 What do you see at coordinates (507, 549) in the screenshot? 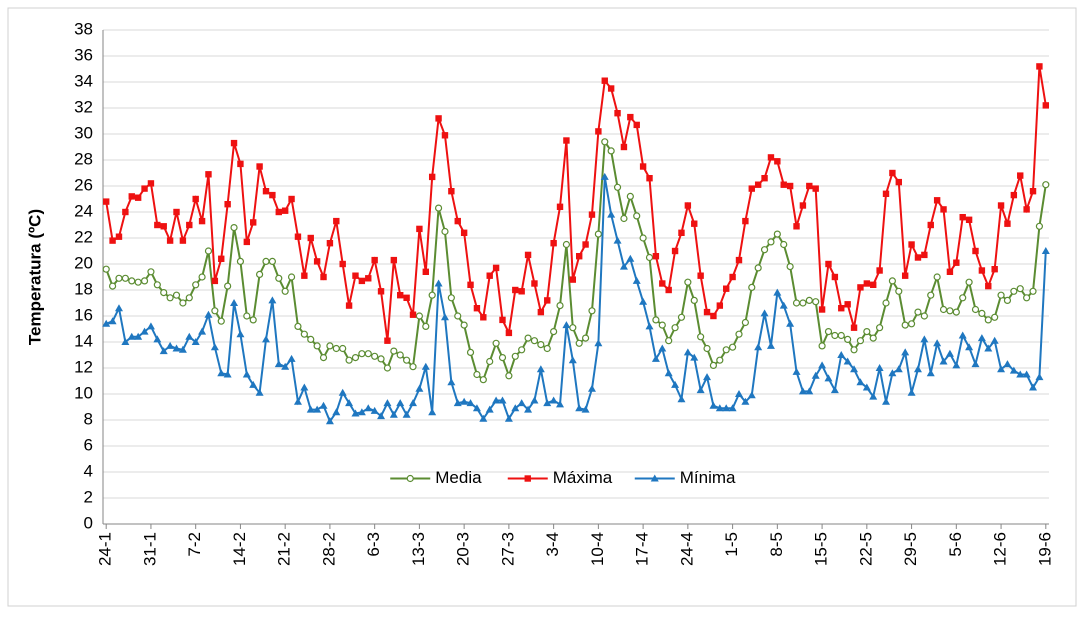
I see `x-tick-label: 27-3` at bounding box center [507, 549].